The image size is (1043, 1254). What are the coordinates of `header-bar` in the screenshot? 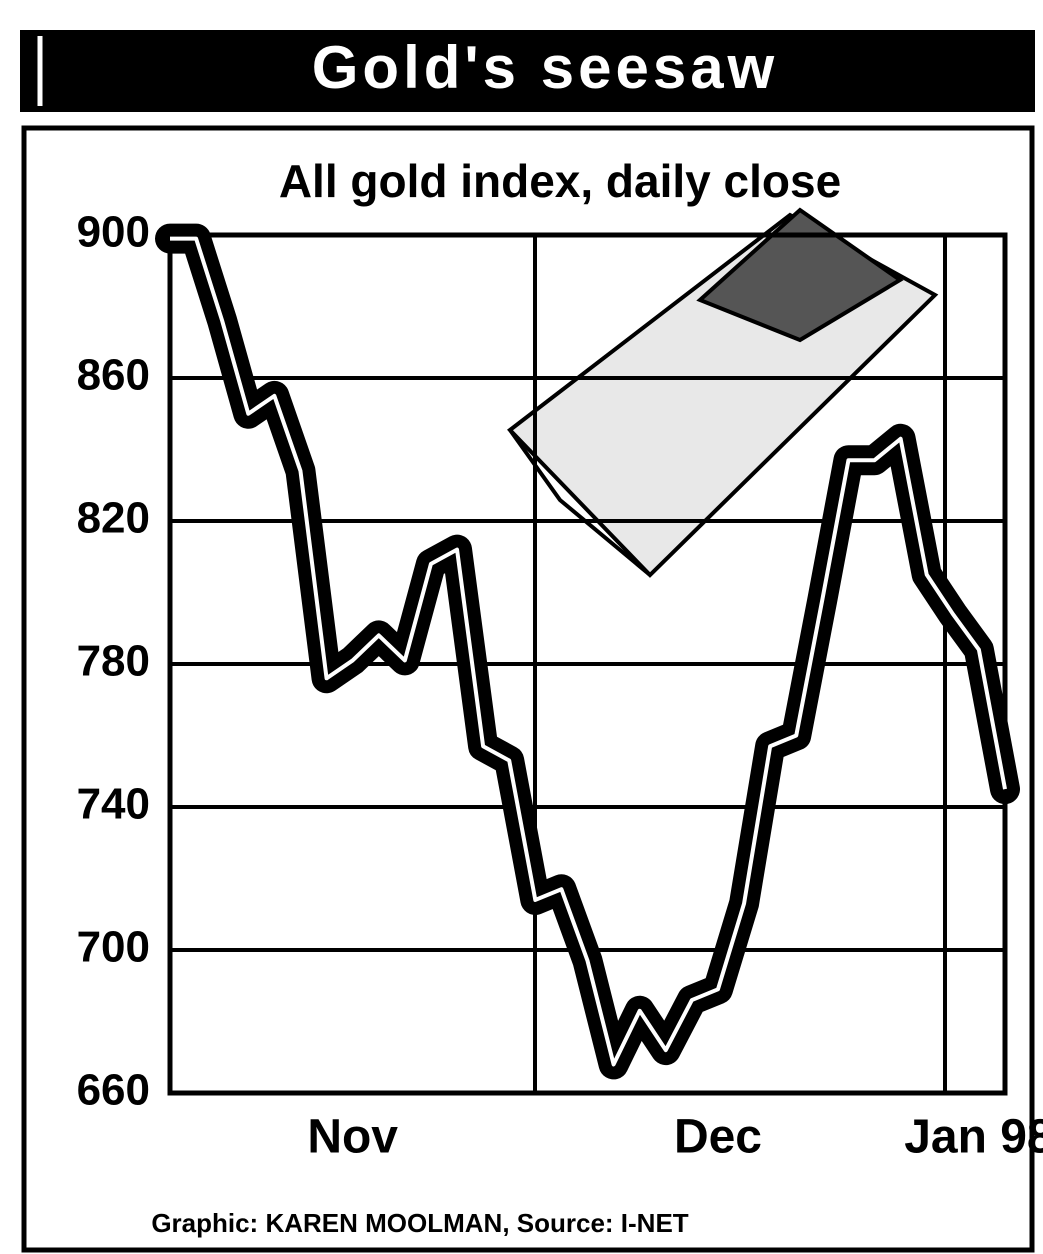 It's located at (527, 71).